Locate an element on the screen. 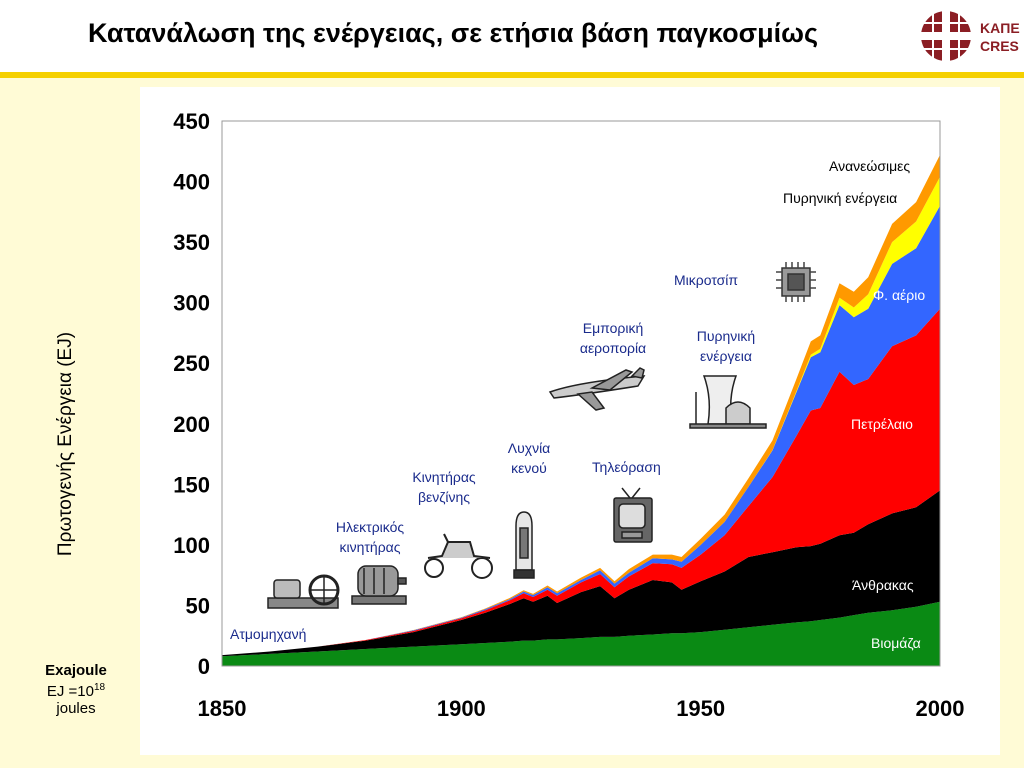  airplane-icon is located at coordinates (597, 389).